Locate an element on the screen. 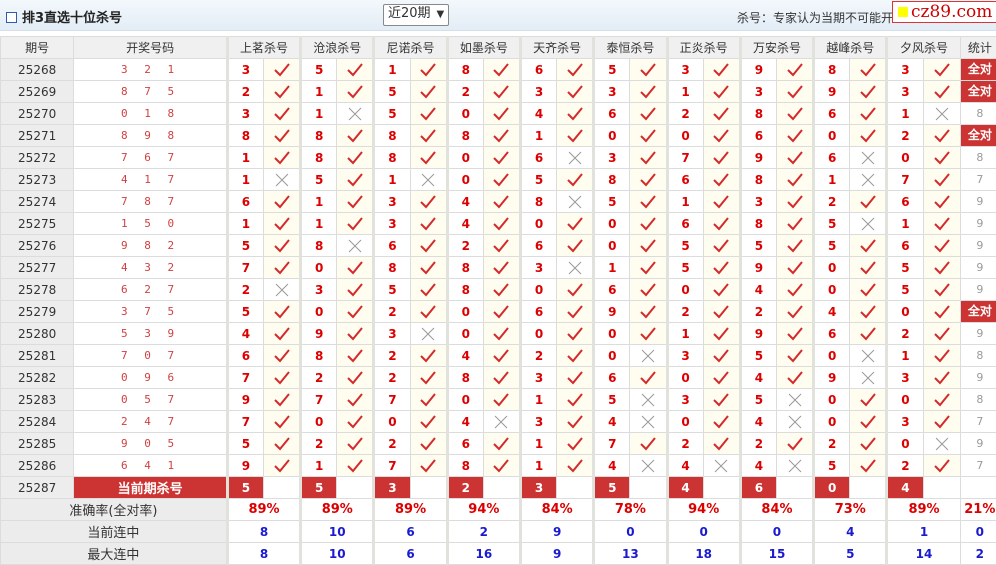 This screenshot has width=996, height=565. kill-number: 4 is located at coordinates (832, 312).